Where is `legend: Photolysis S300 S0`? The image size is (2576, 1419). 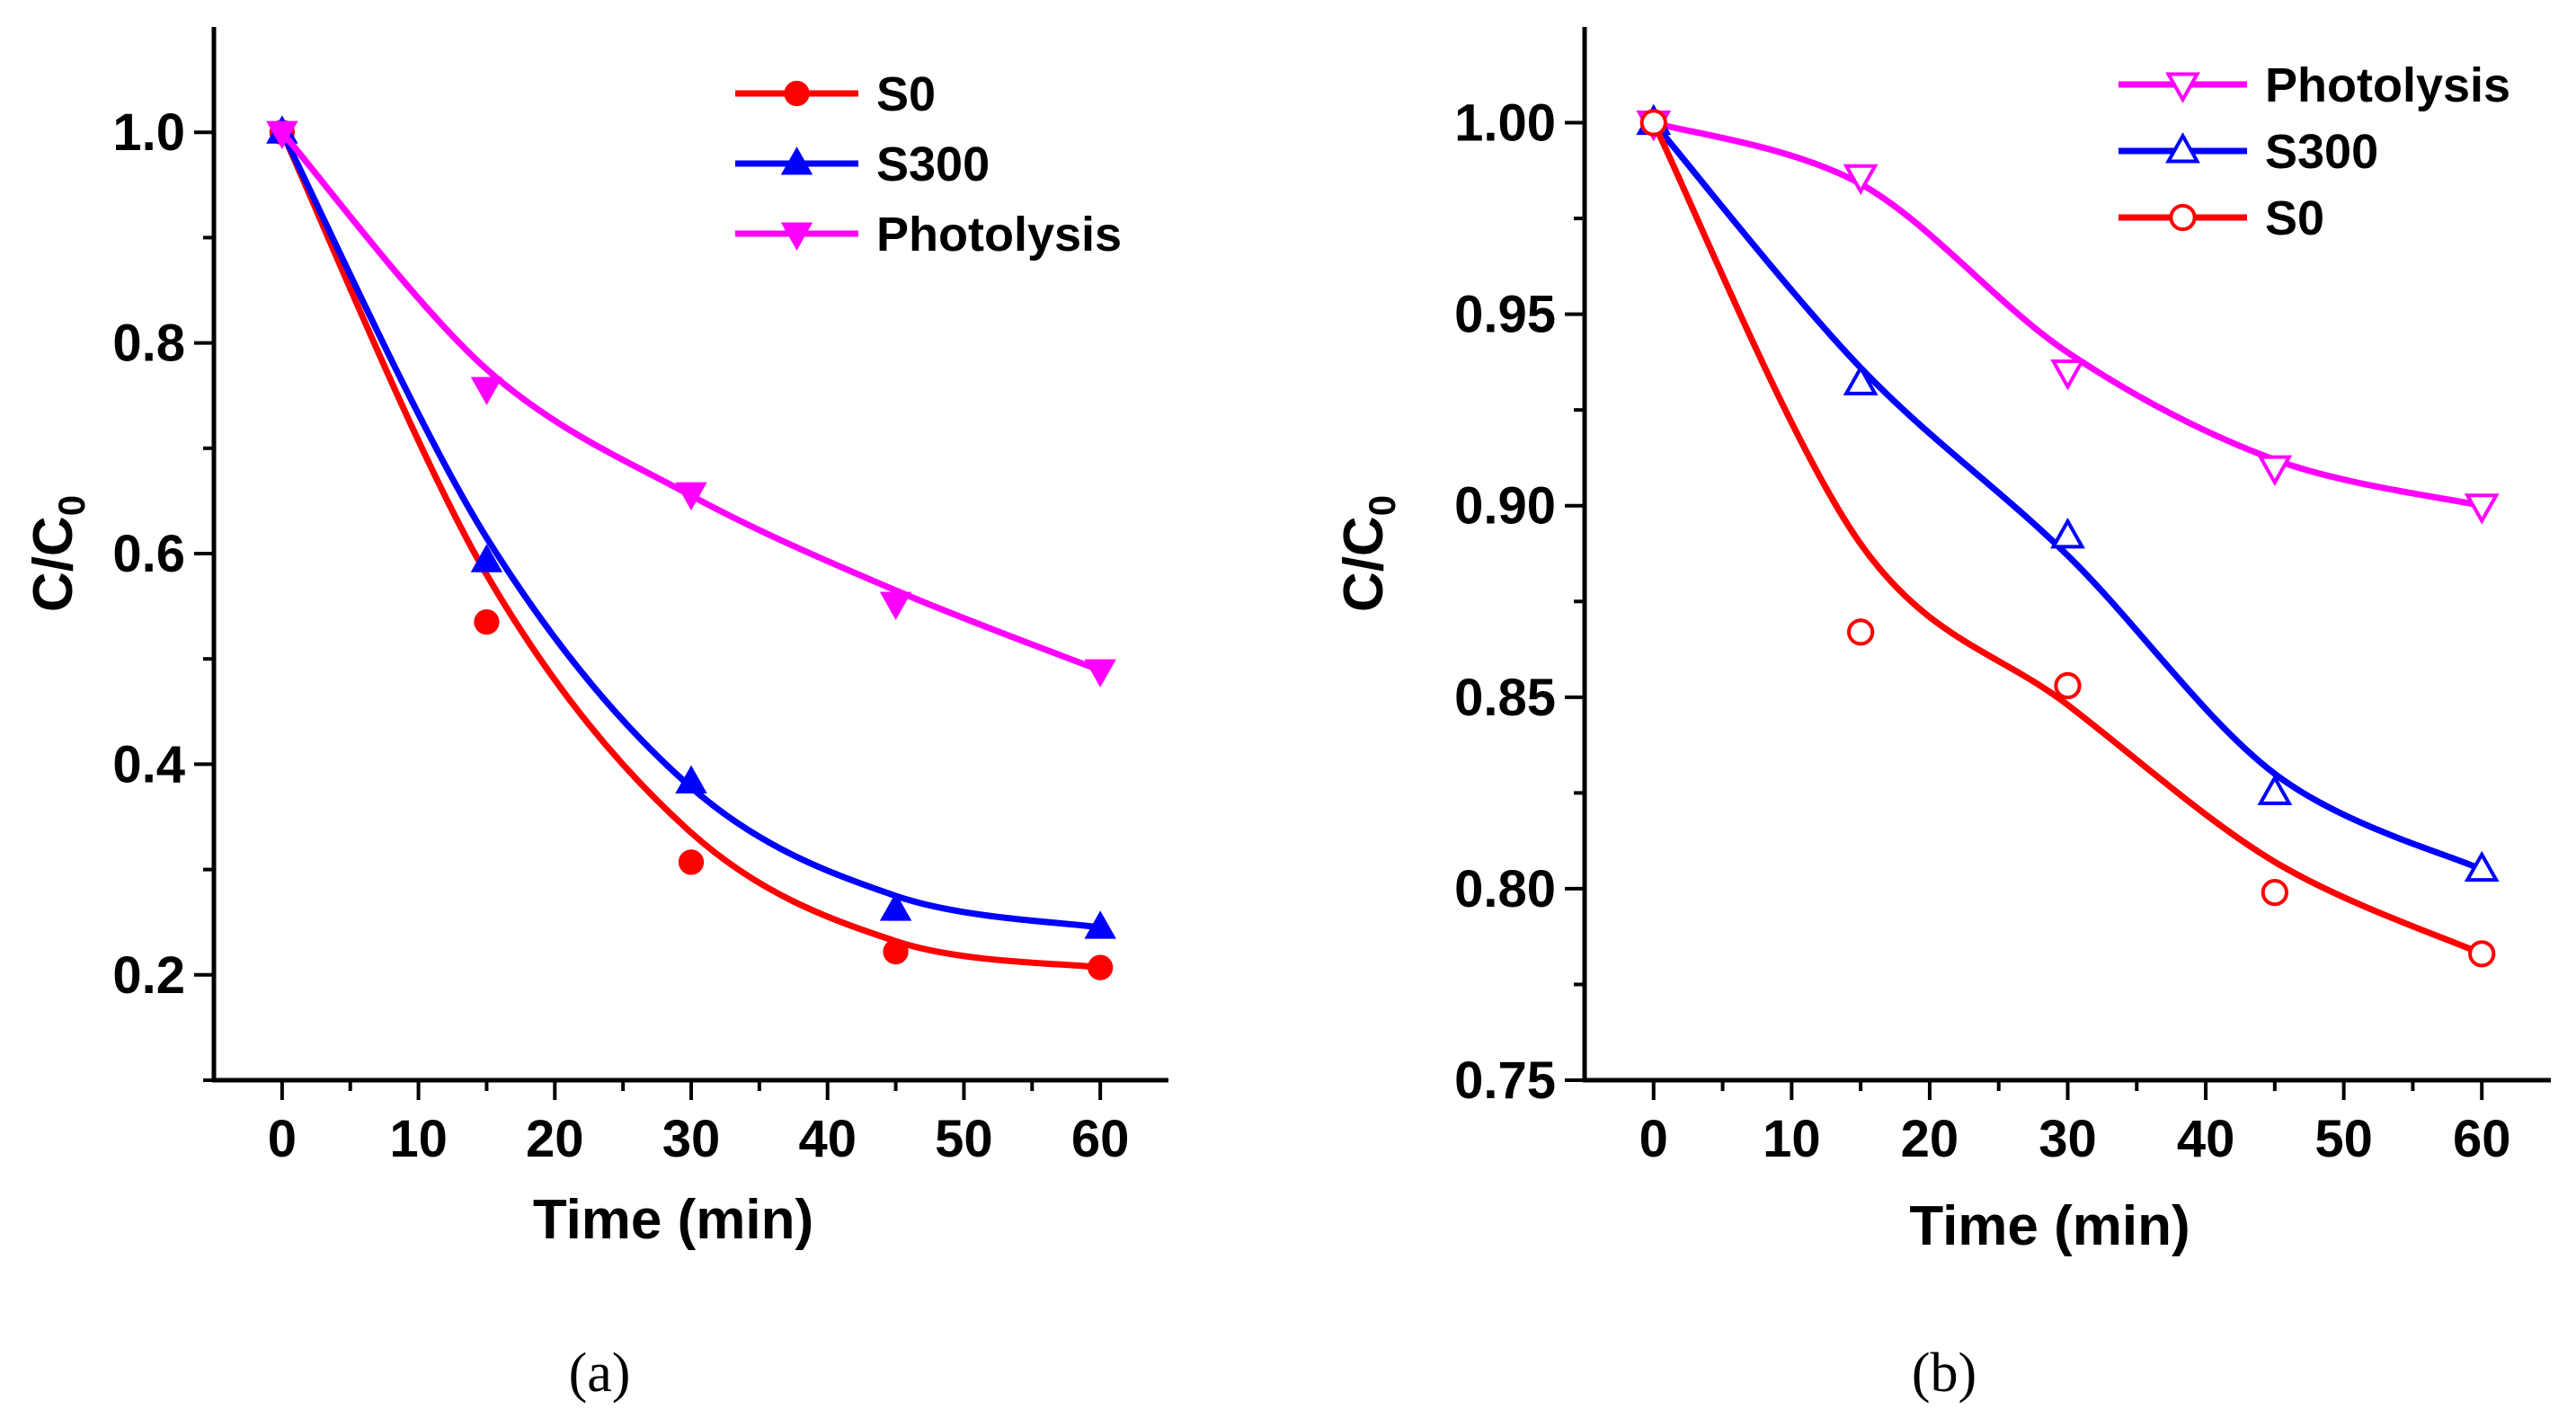 legend: Photolysis S300 S0 is located at coordinates (2314, 151).